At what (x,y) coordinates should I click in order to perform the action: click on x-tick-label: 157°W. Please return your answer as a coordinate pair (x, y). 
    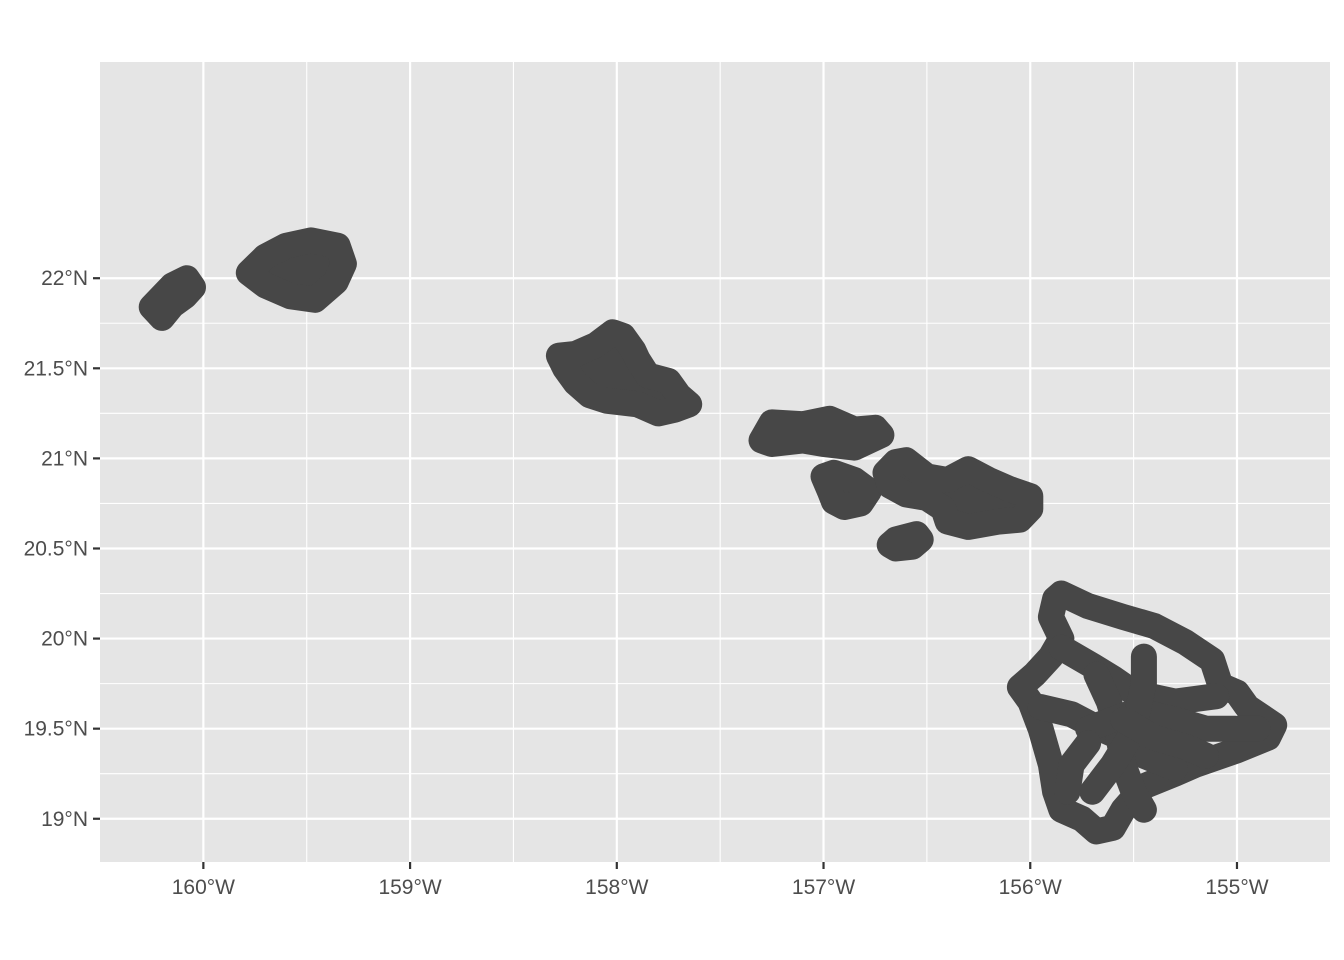
    Looking at the image, I should click on (823, 887).